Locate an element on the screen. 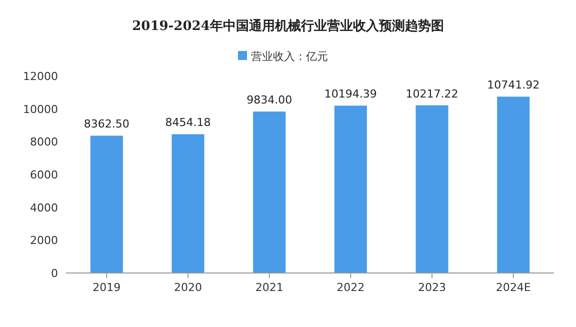  x-tick-label: 2024E is located at coordinates (513, 287).